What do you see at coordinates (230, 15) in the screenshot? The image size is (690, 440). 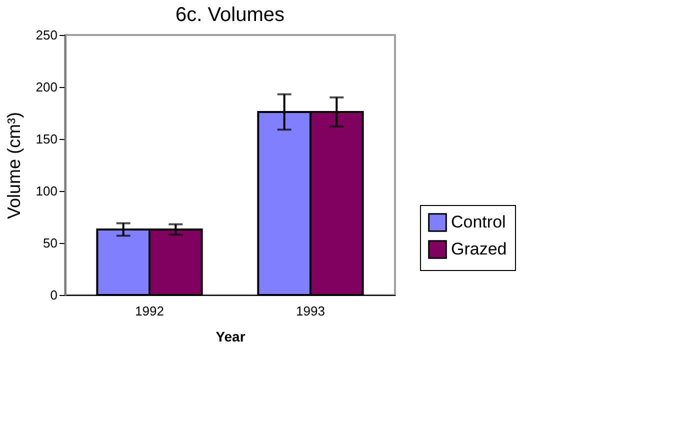 I see `chart-title: 6c. Volumes` at bounding box center [230, 15].